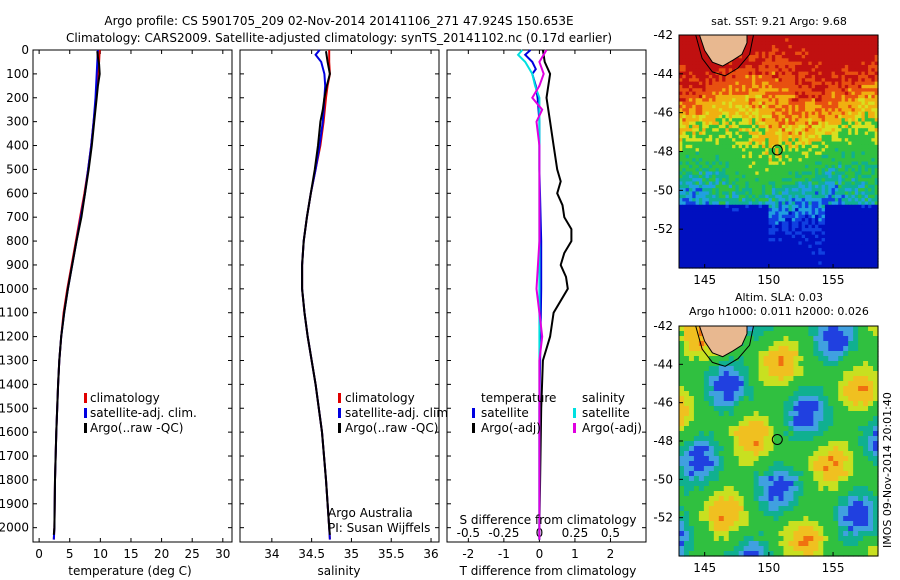  I want to click on legend-climatology: climatology, so click(380, 398).